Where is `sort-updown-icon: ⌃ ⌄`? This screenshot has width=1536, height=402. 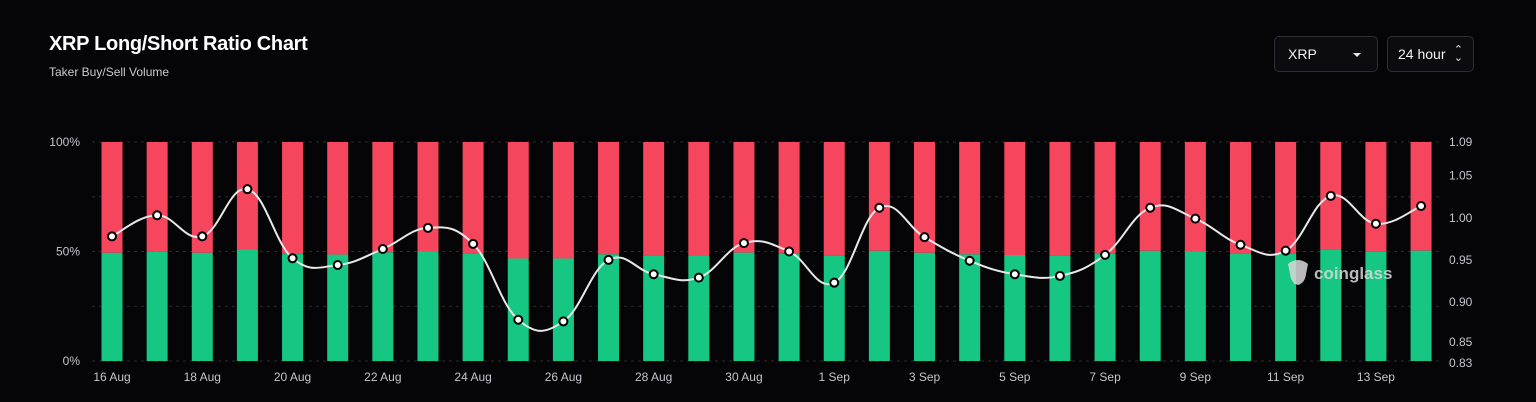
sort-updown-icon: ⌃ ⌄ is located at coordinates (1458, 54).